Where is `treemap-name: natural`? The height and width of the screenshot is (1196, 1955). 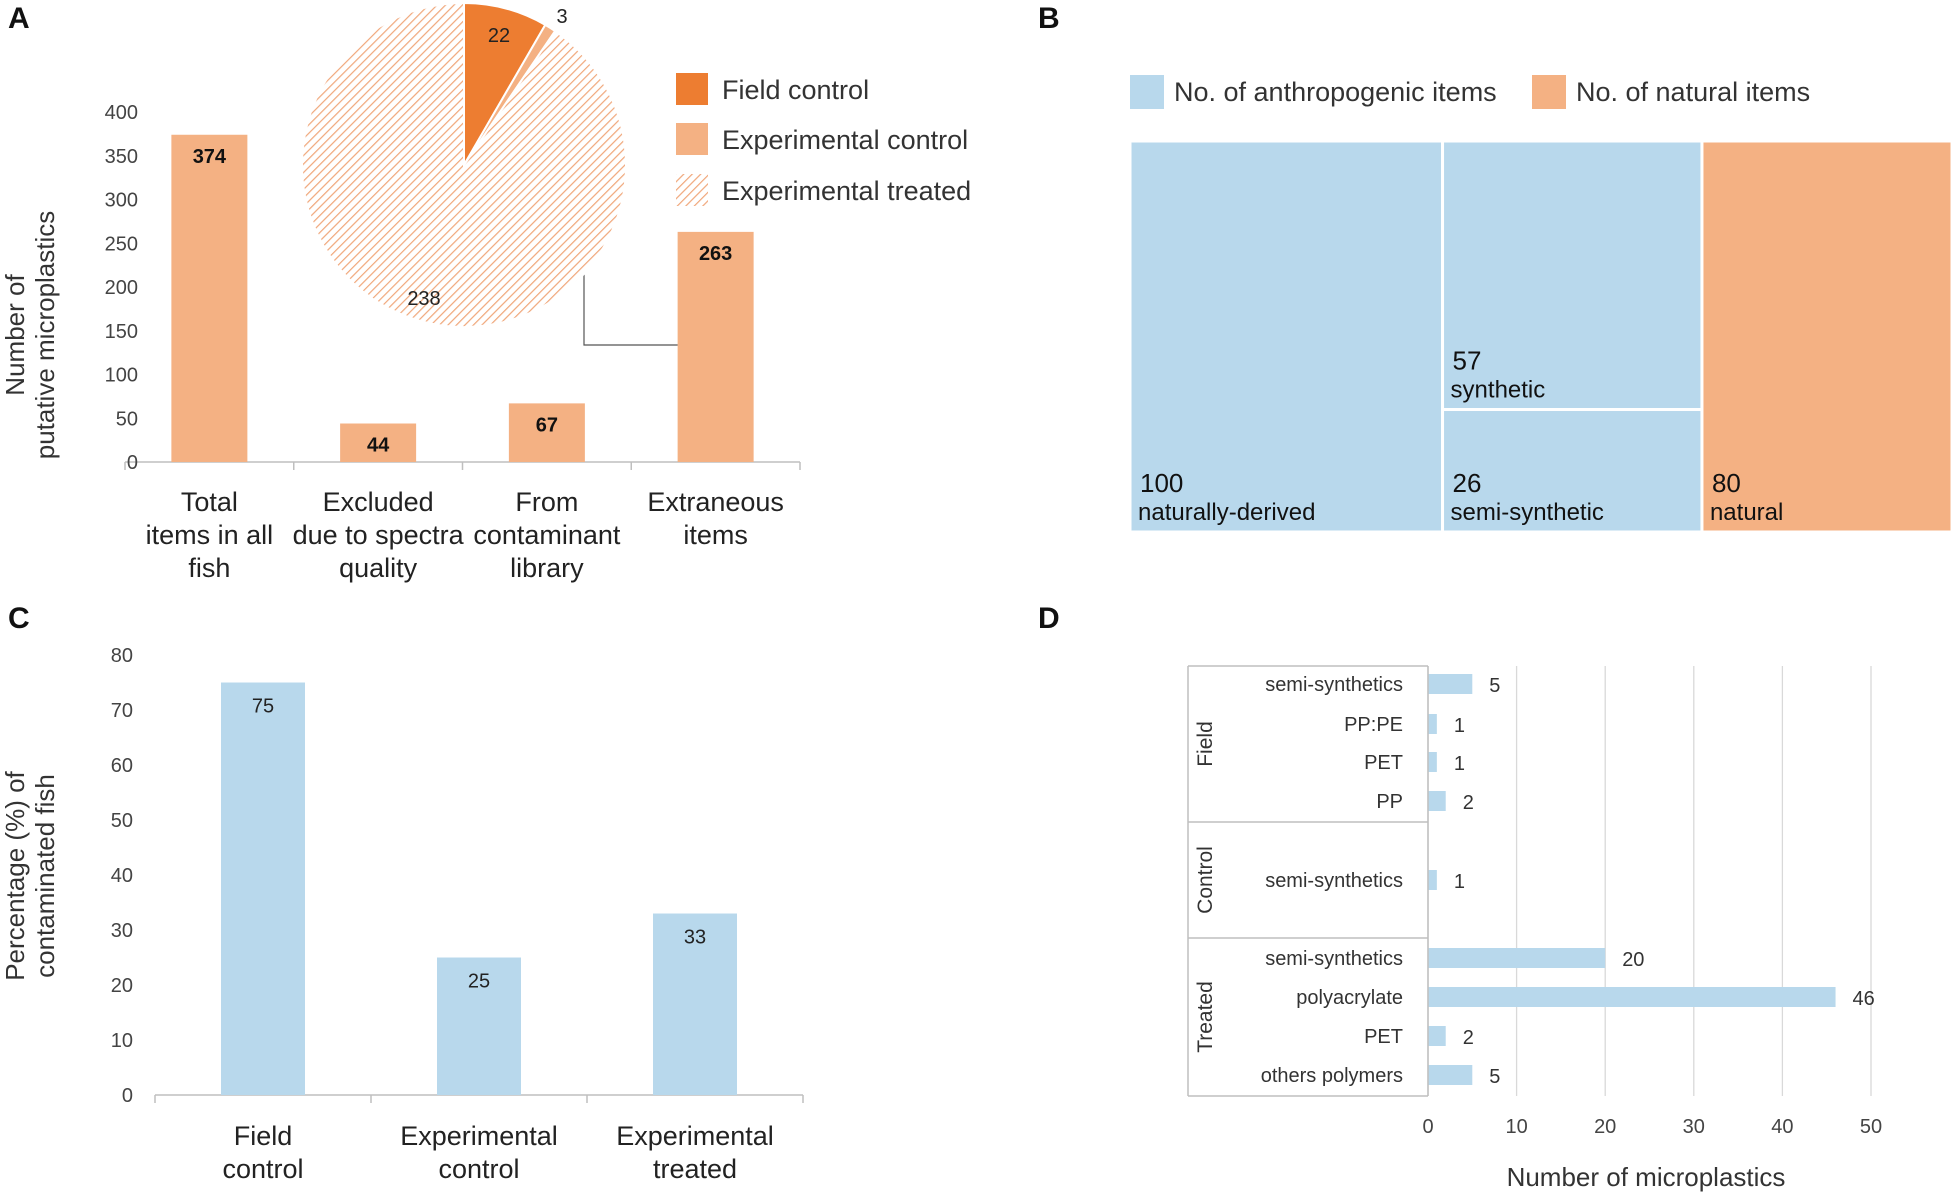
treemap-name: natural is located at coordinates (1746, 512).